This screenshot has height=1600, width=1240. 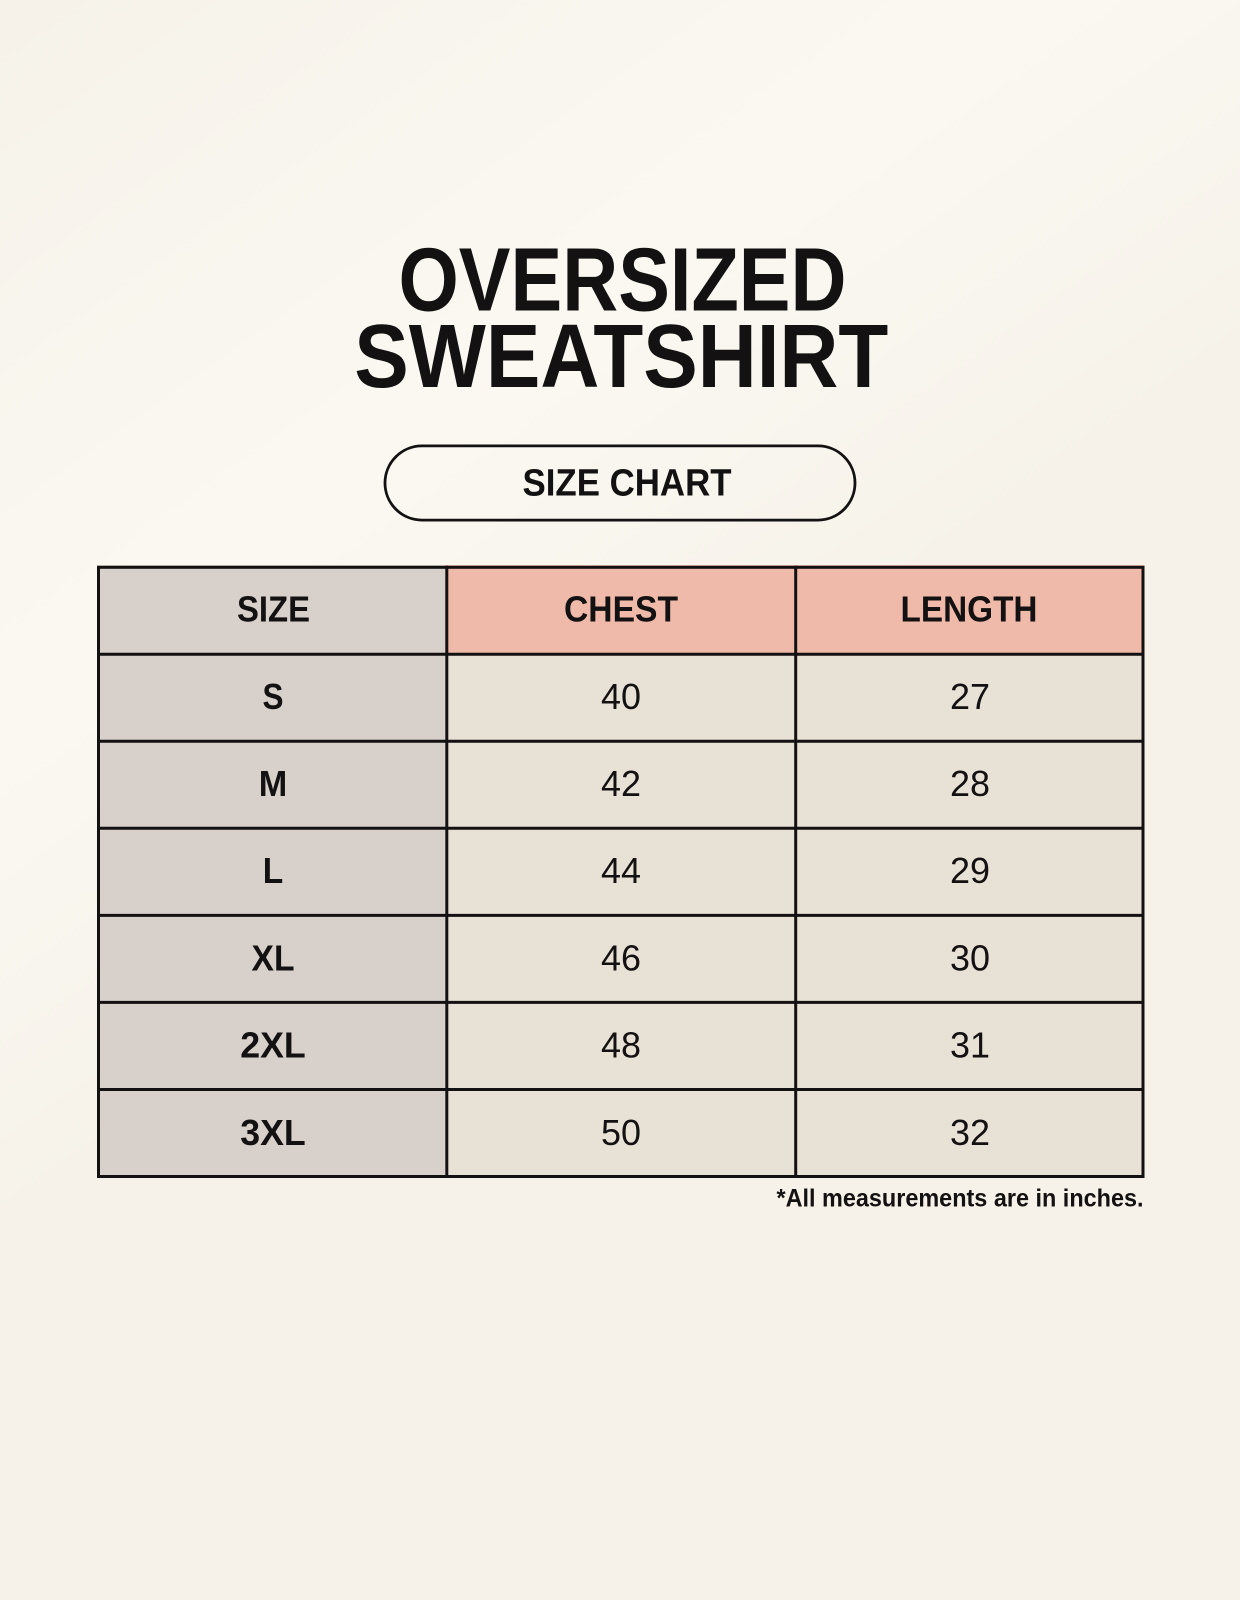 What do you see at coordinates (273, 1045) in the screenshot?
I see `svg-text: 2XL` at bounding box center [273, 1045].